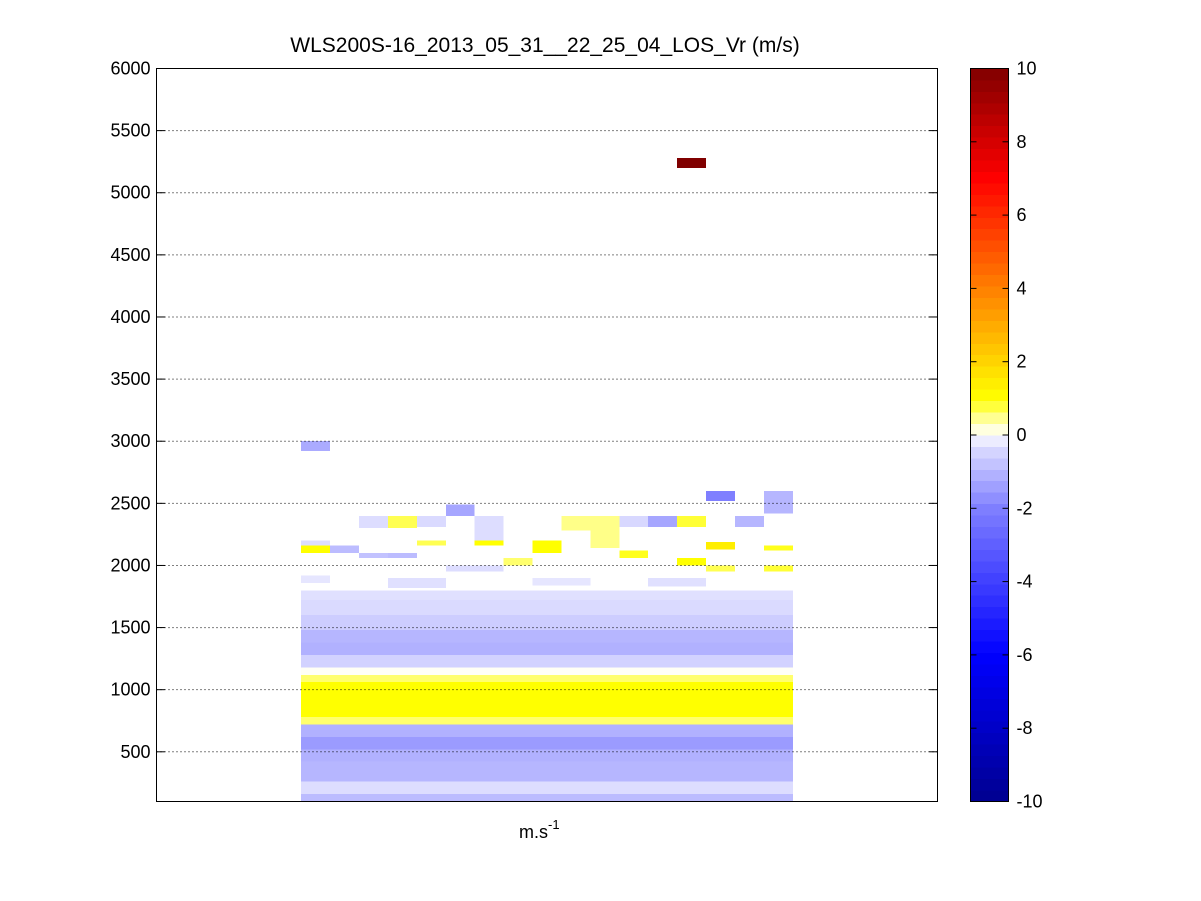 Image resolution: width=1201 pixels, height=901 pixels. Describe the element at coordinates (130, 379) in the screenshot. I see `y-tick-label: 3500` at that location.